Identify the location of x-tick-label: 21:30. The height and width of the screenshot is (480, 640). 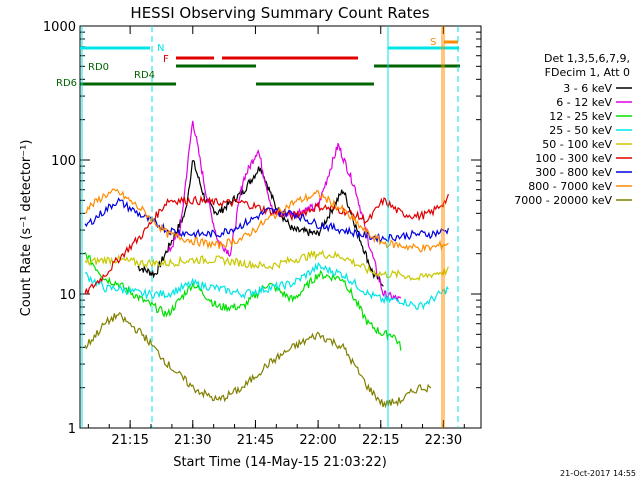
(192, 440).